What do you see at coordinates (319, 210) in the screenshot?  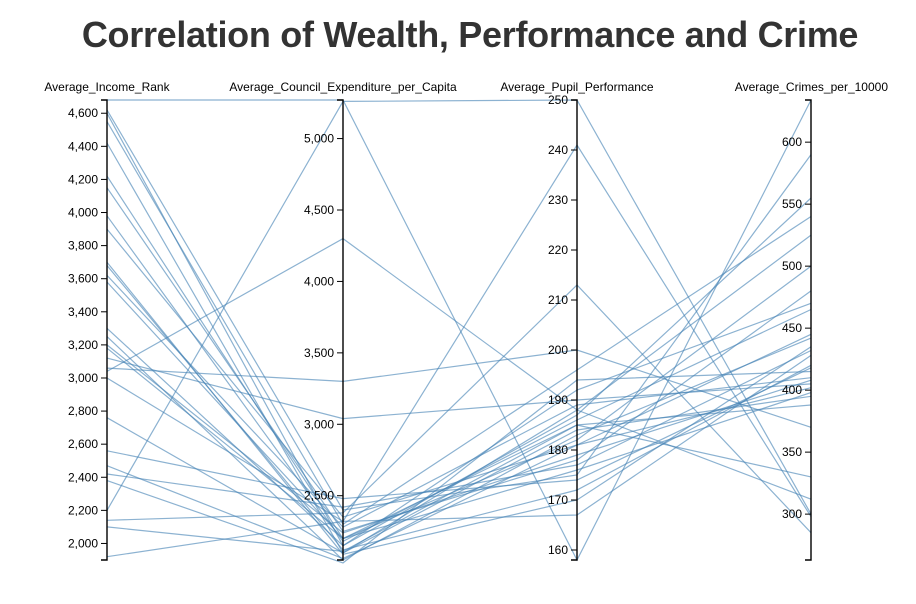 I see `tick-label: 4,500` at bounding box center [319, 210].